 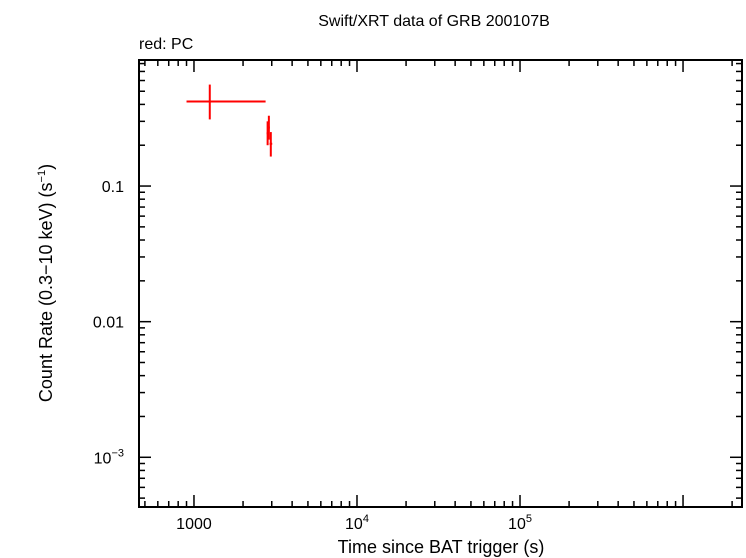 I want to click on y-tick-label-base: 0.01, so click(x=108, y=323).